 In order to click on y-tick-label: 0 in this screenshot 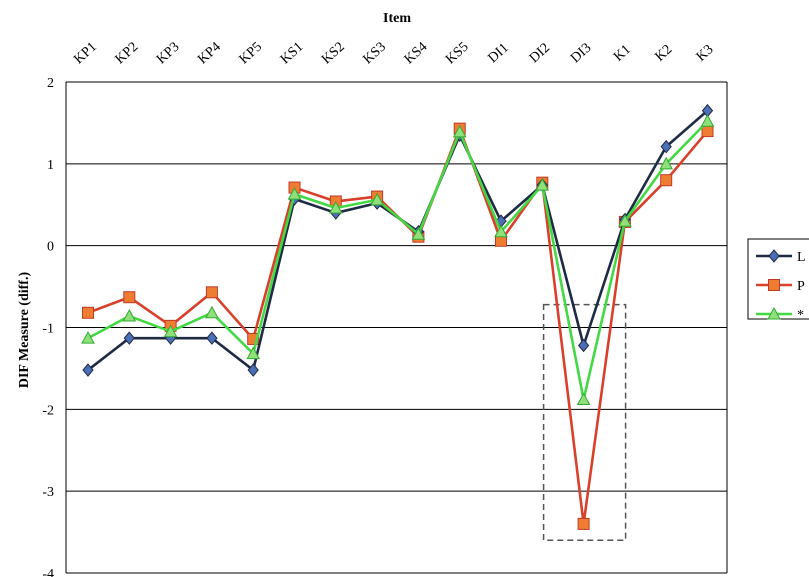, I will do `click(50, 247)`.